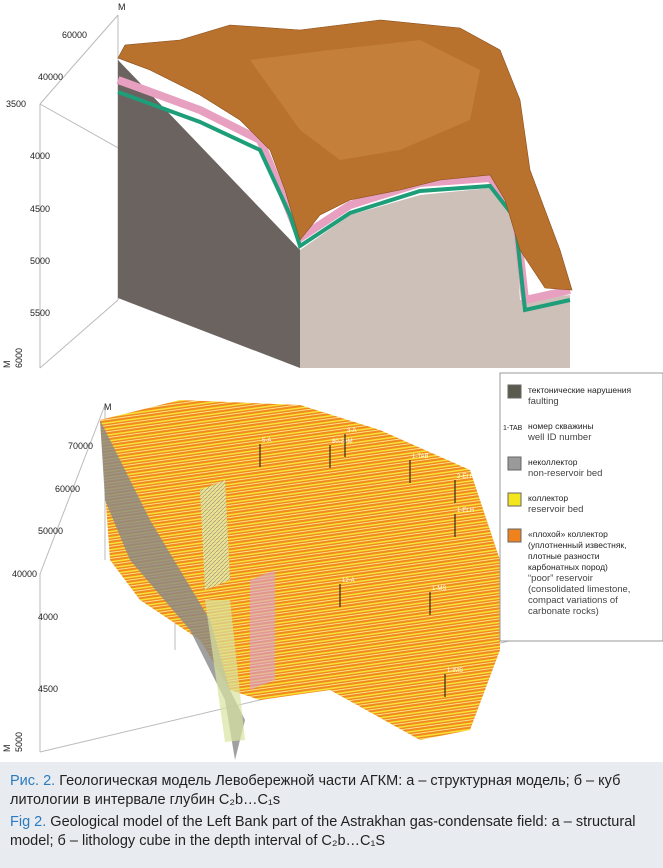 The width and height of the screenshot is (663, 868). Describe the element at coordinates (266, 441) in the screenshot. I see `well-label: 5-A` at that location.